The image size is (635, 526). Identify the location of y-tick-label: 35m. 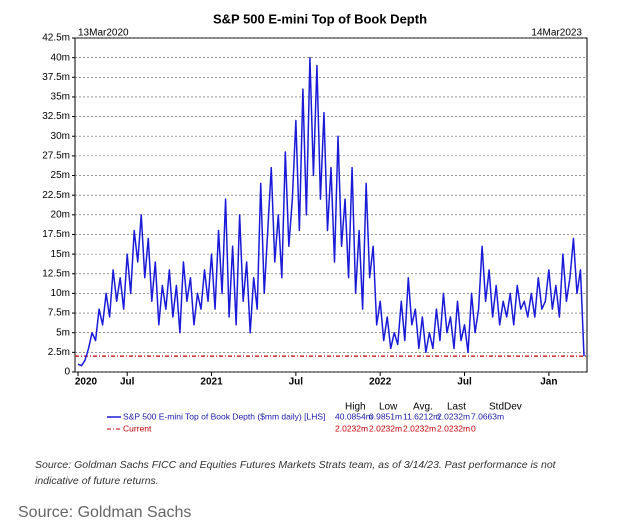
(60, 97).